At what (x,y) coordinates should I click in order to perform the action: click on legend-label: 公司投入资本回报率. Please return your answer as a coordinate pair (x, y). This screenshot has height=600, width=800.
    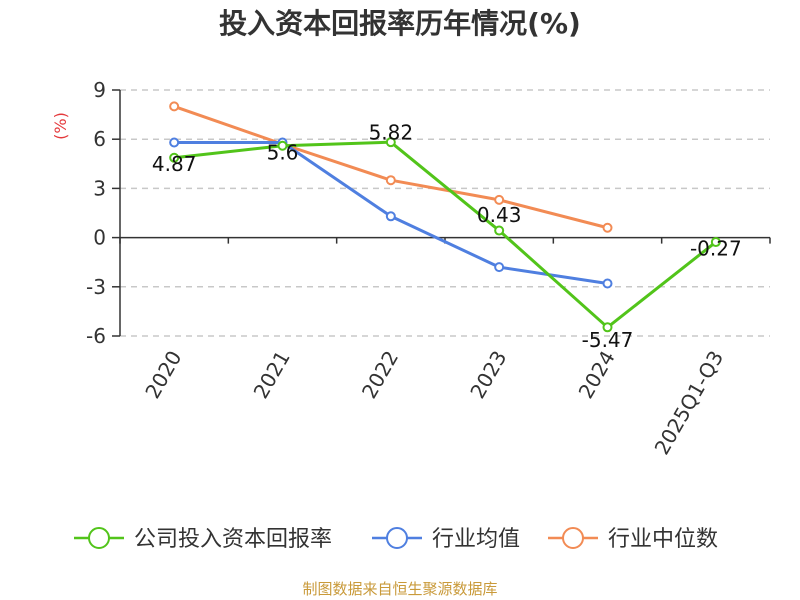
    Looking at the image, I should click on (233, 539).